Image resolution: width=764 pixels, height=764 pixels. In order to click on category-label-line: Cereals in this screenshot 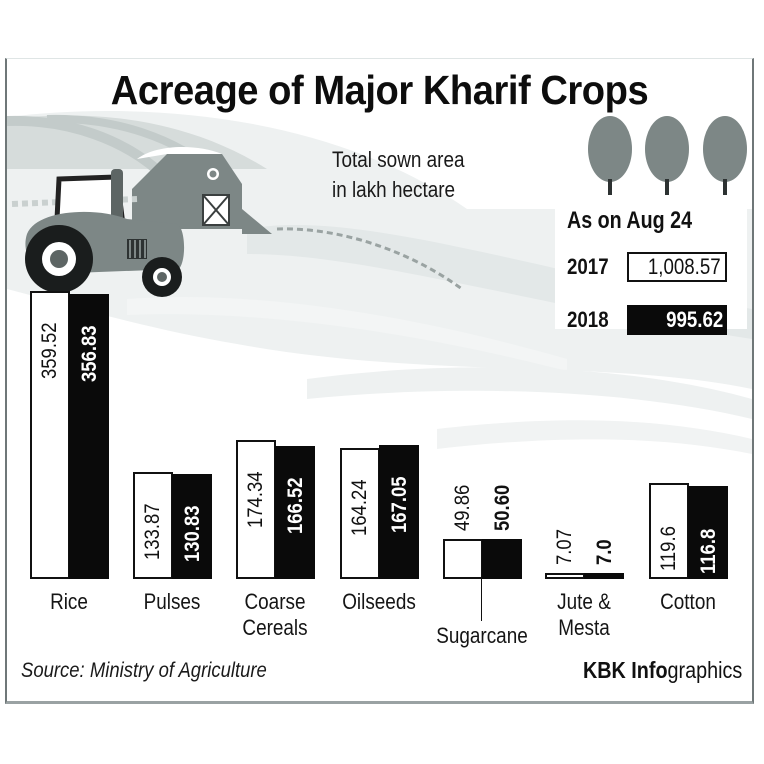, I will do `click(275, 627)`.